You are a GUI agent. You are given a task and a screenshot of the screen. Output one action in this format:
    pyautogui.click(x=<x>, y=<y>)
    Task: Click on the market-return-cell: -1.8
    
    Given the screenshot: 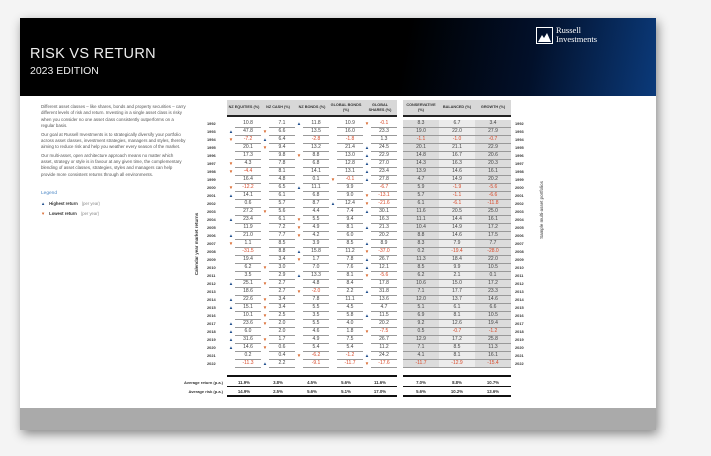 What is the action you would take?
    pyautogui.click(x=350, y=140)
    